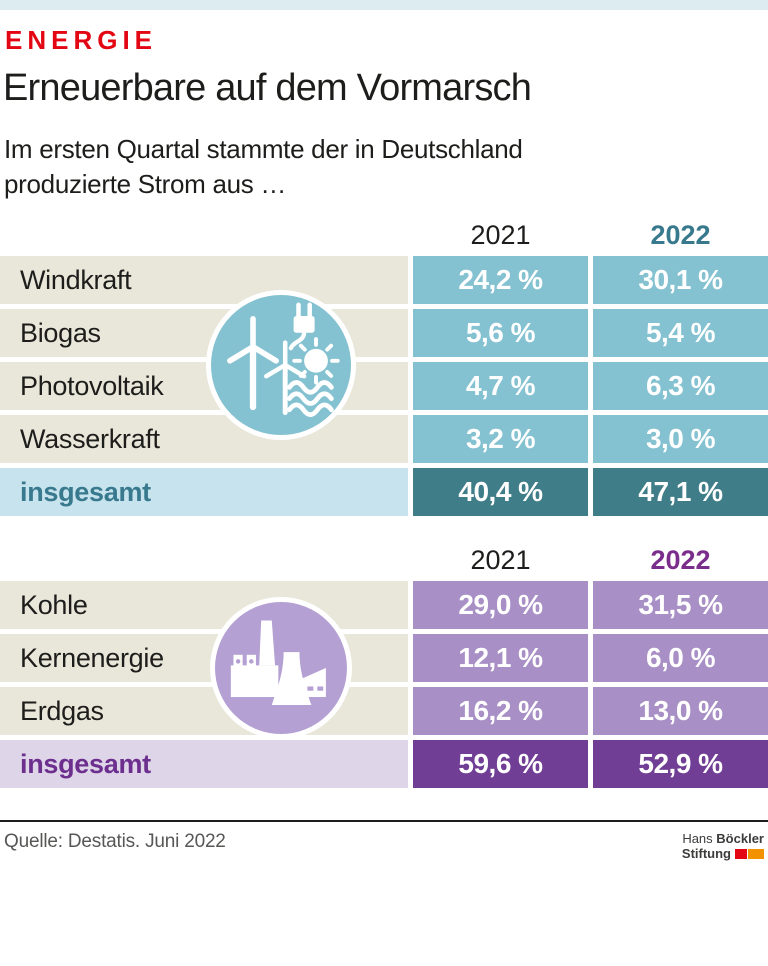 The height and width of the screenshot is (966, 768). What do you see at coordinates (680, 658) in the screenshot?
I see `value-kernenergie-2022: 6,0 %` at bounding box center [680, 658].